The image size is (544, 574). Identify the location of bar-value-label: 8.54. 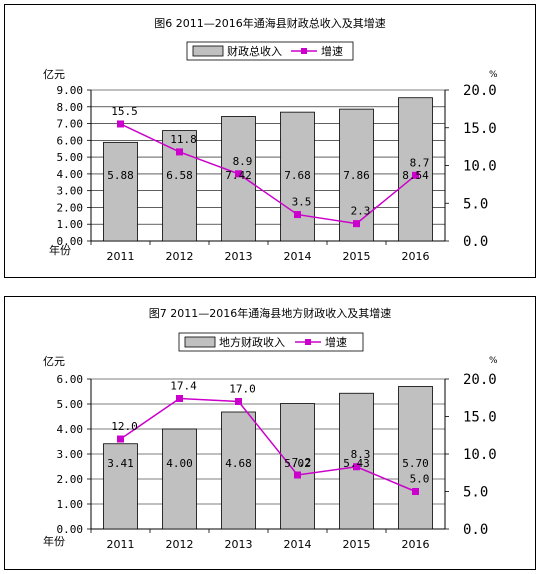
(415, 175).